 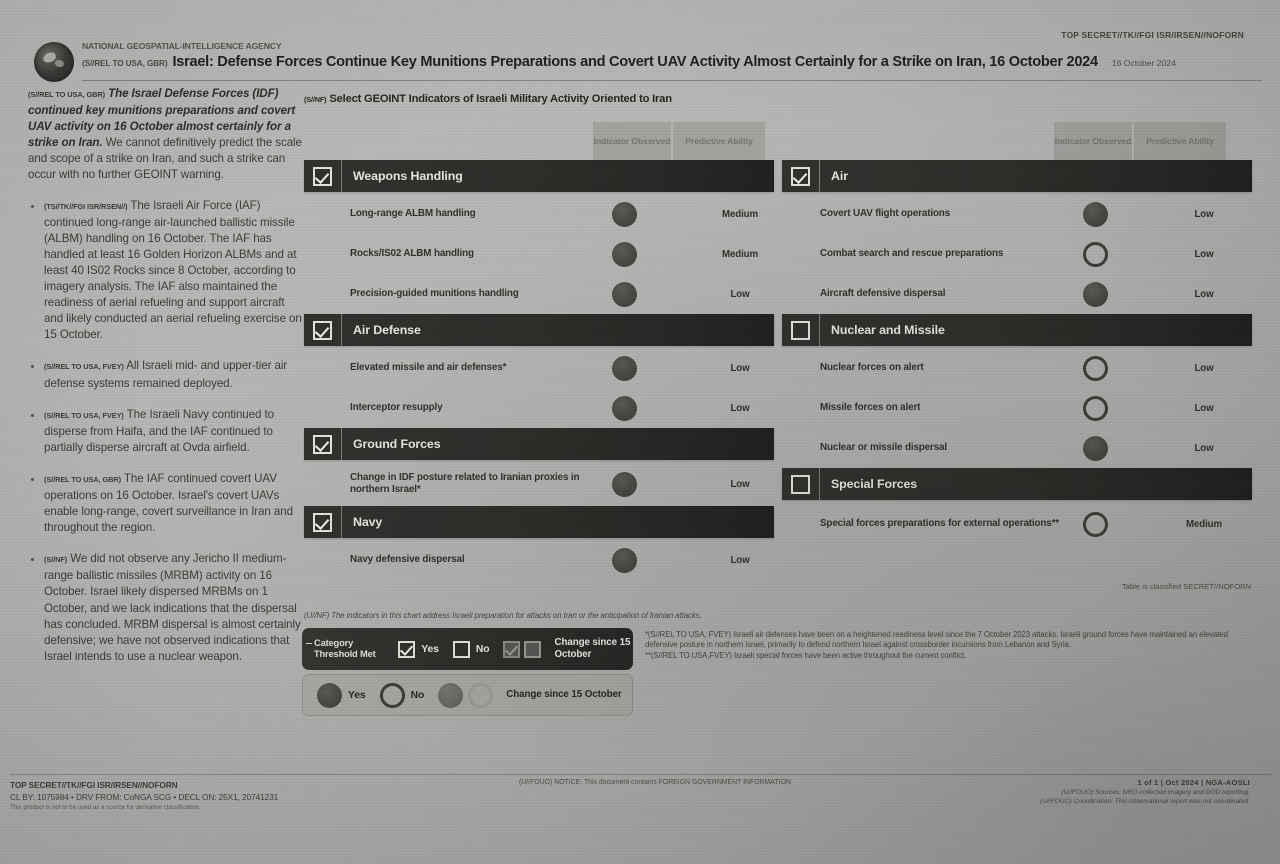 I want to click on table-row: Nuclear forces on alert Low, so click(x=1017, y=368).